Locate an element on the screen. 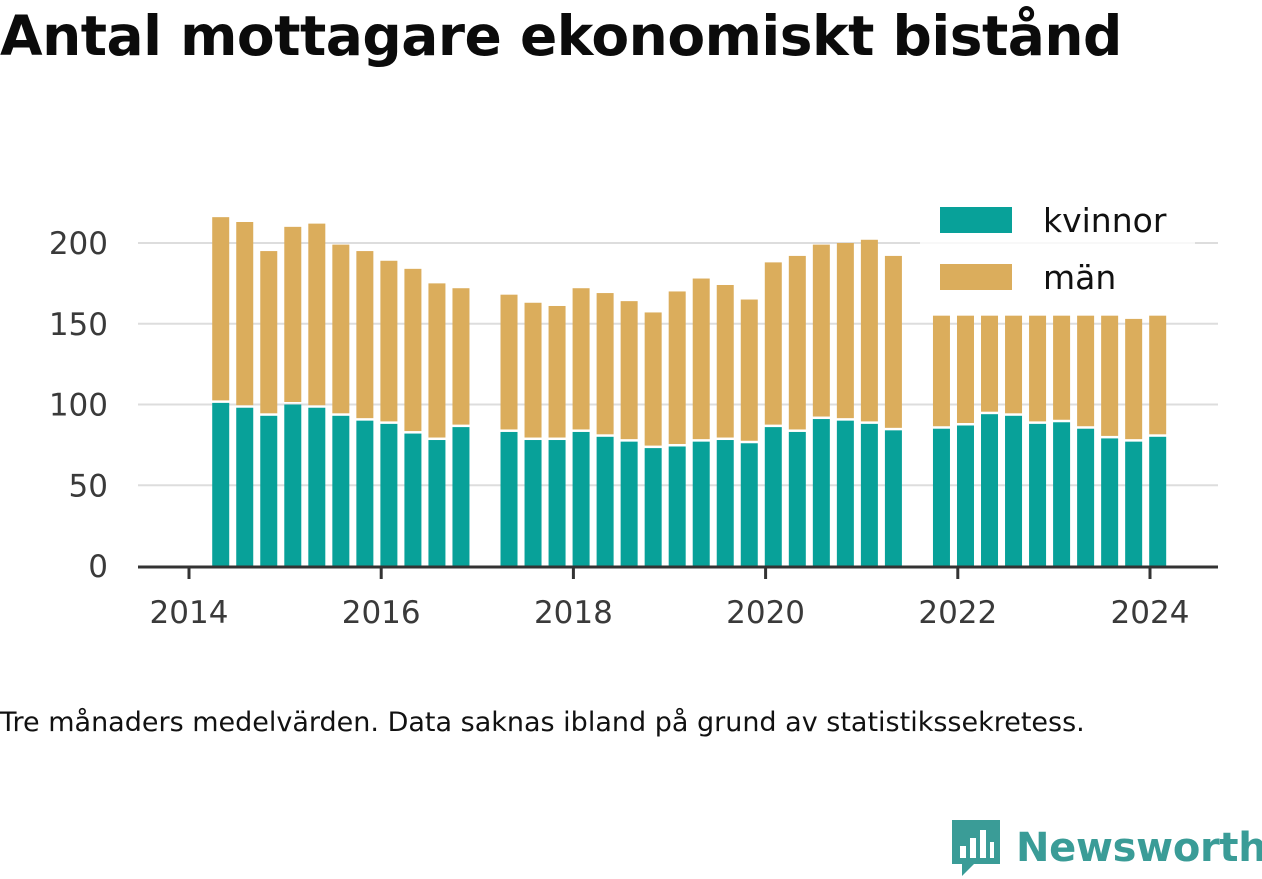 The image size is (1262, 879). brand-name: Newsworthy is located at coordinates (1139, 848).